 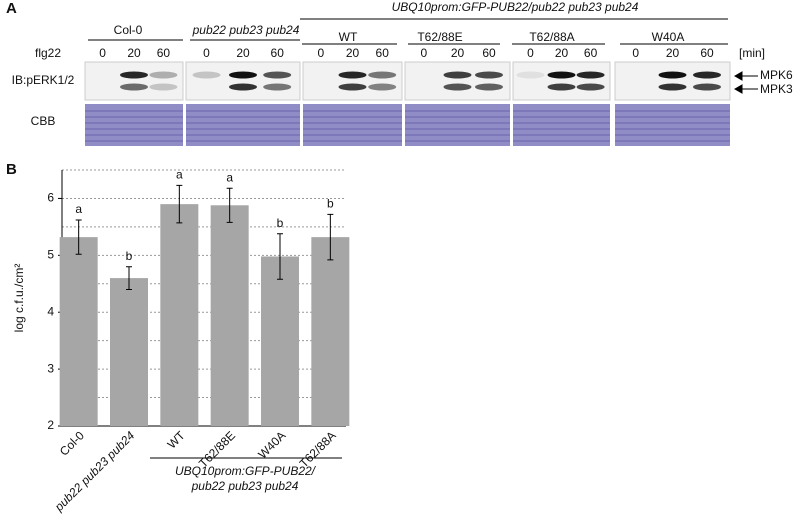 I want to click on y-tick-label: 4, so click(x=50, y=311).